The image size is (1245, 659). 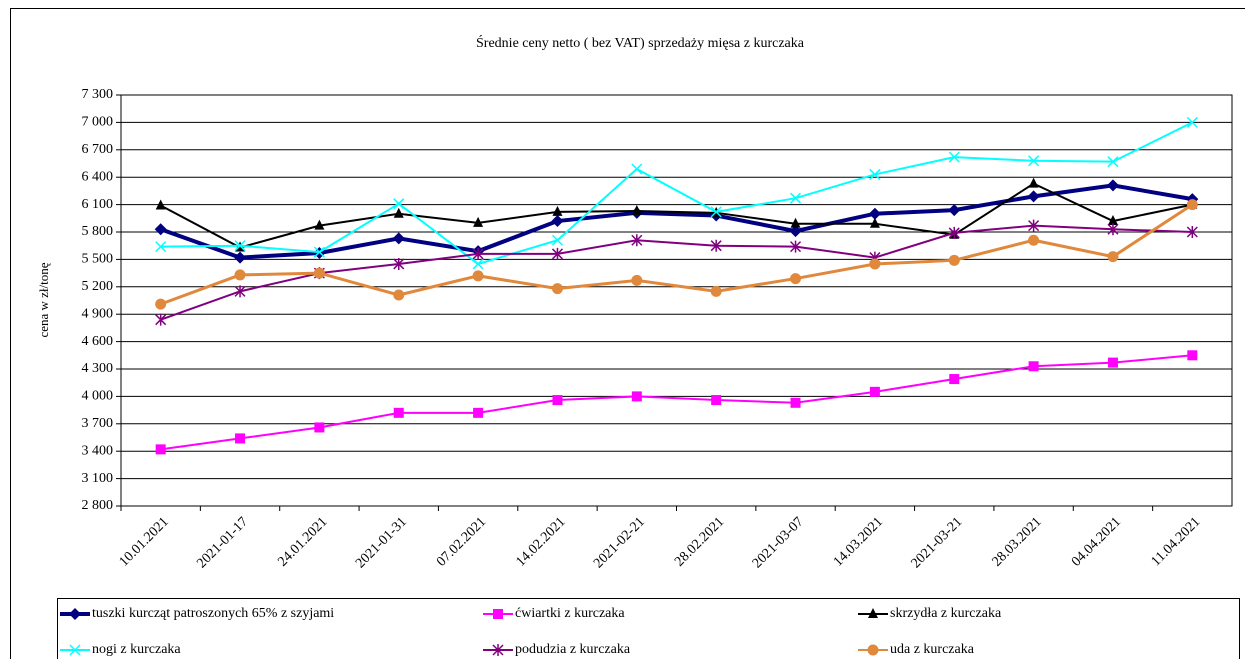 I want to click on x-tick-label: 10.01.2021, so click(x=144, y=541).